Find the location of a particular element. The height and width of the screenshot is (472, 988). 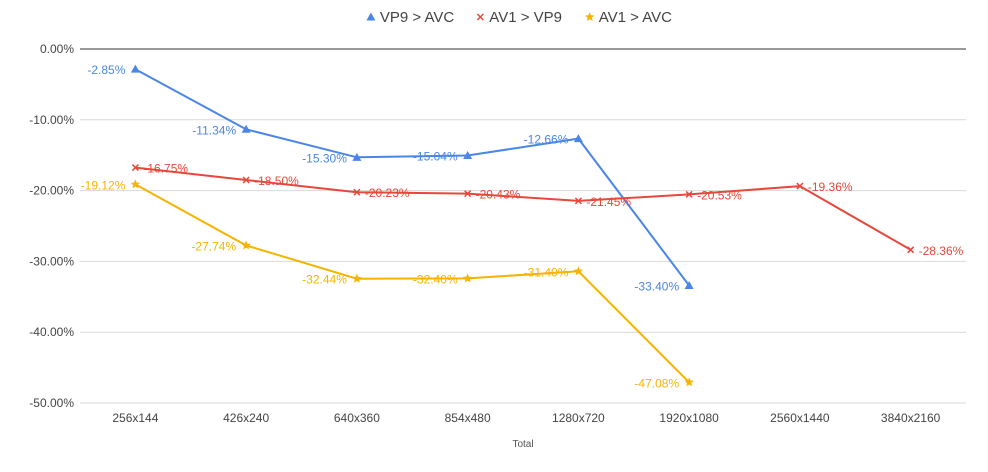

y-tick-label: -30.00% is located at coordinates (51, 261).